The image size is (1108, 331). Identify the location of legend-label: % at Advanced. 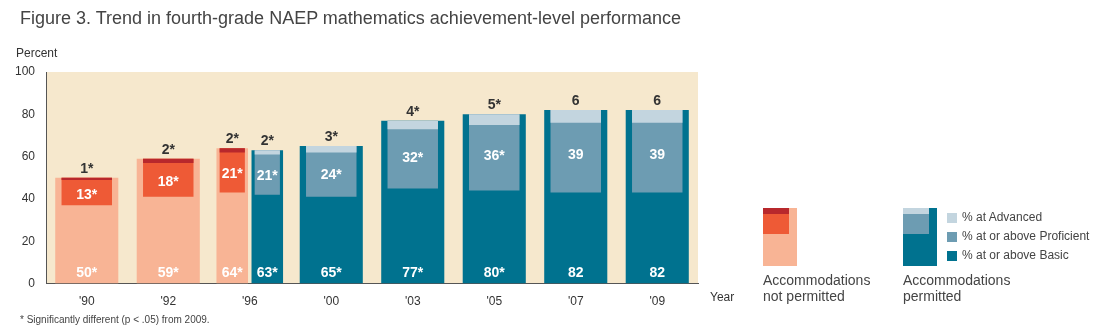
(1002, 217).